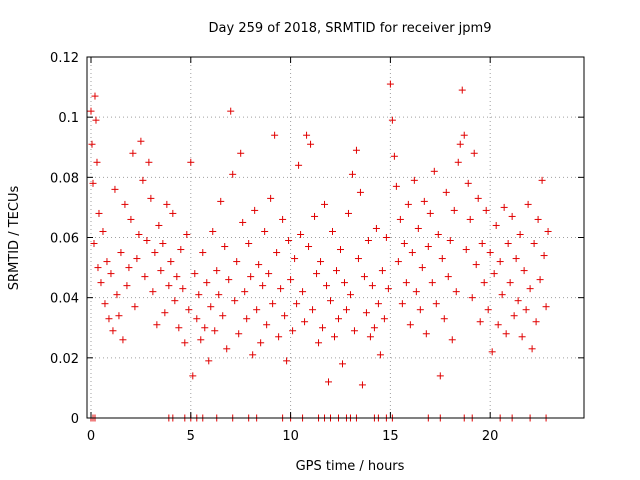  I want to click on x-tick-label: 10, so click(290, 436).